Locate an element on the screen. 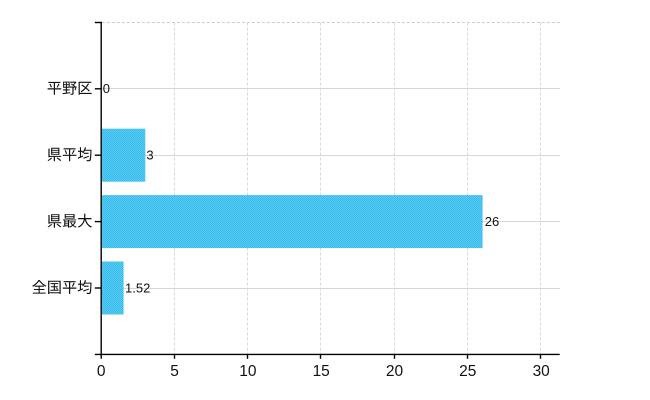 This screenshot has height=400, width=650. svg-text: 5 is located at coordinates (174, 371).